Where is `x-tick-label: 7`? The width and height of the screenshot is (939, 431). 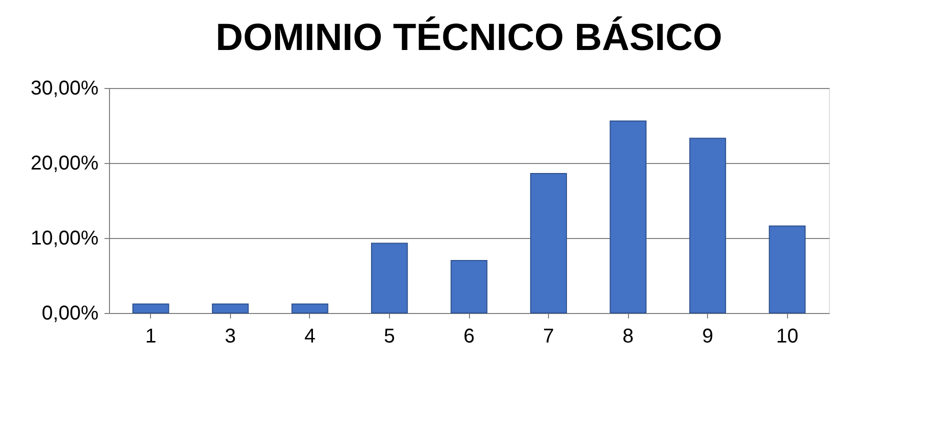
x-tick-label: 7 is located at coordinates (548, 337).